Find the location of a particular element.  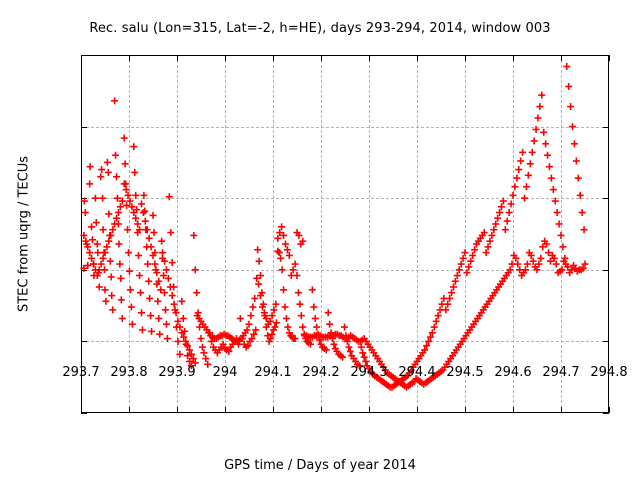

x-tick-label: 293.9 is located at coordinates (177, 372).